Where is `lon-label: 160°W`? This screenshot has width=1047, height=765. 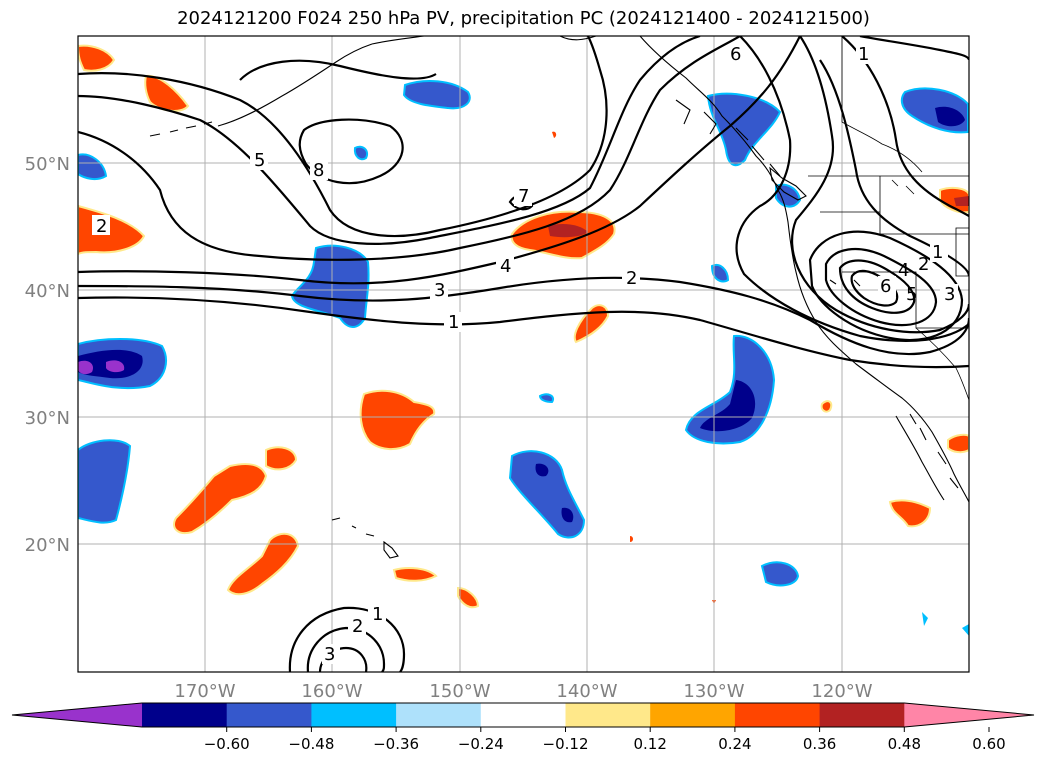 lon-label: 160°W is located at coordinates (331, 691).